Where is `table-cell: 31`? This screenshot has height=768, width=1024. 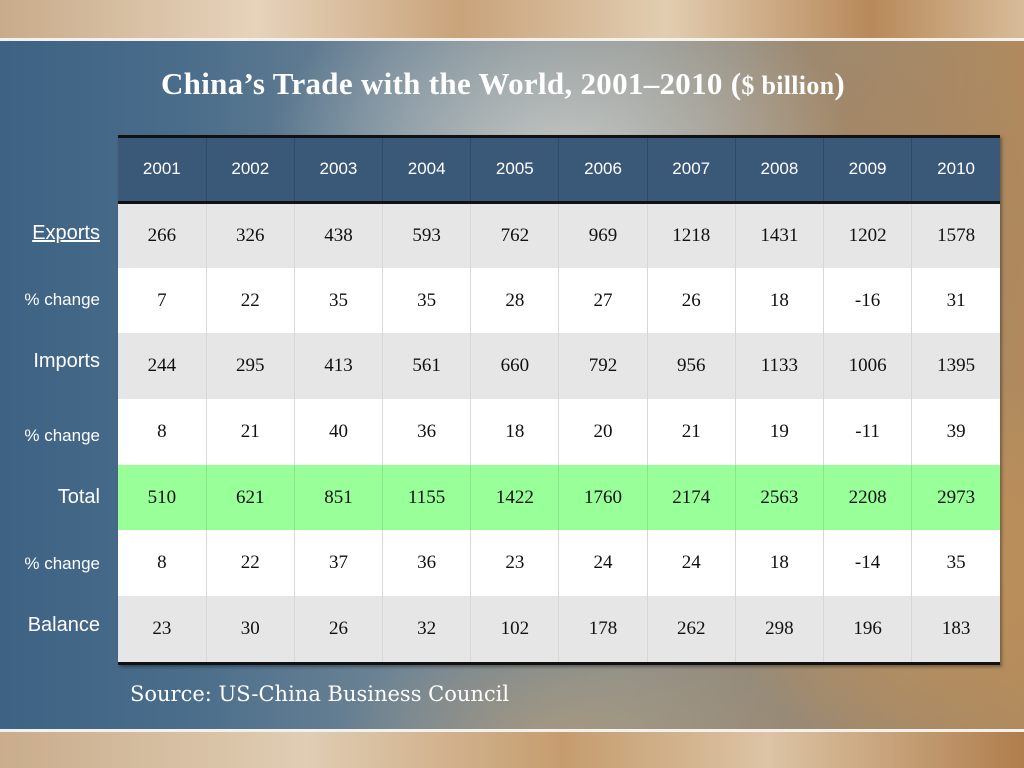 table-cell: 31 is located at coordinates (955, 300).